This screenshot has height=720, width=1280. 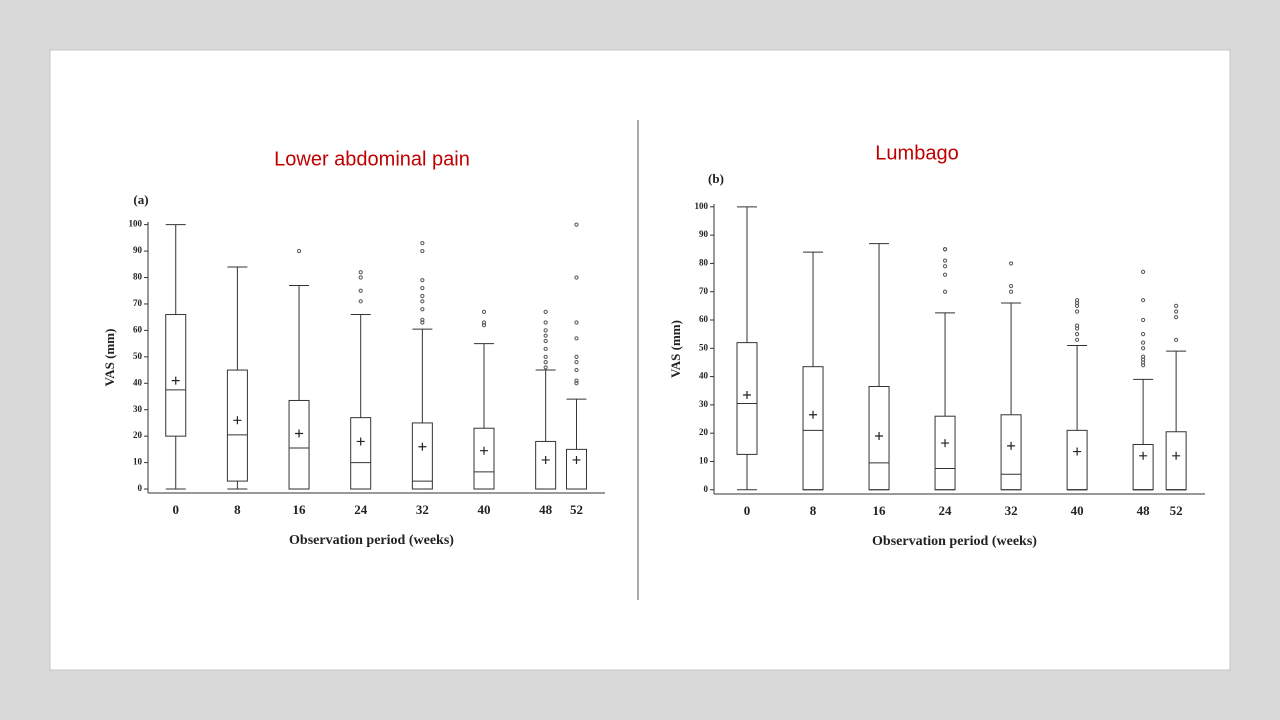 I want to click on x-axis-label: Observation period (weeks), so click(x=371, y=540).